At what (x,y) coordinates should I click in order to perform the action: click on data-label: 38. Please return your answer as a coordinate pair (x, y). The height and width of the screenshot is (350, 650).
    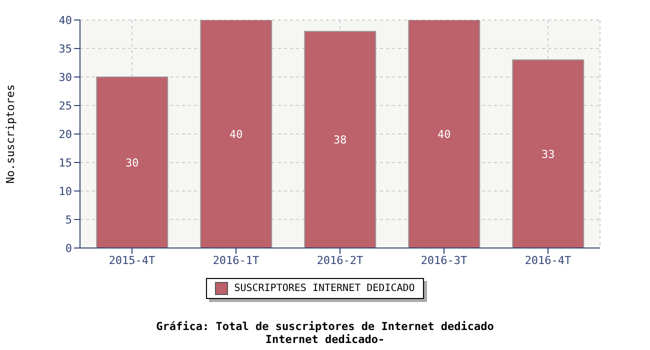
    Looking at the image, I should click on (340, 140).